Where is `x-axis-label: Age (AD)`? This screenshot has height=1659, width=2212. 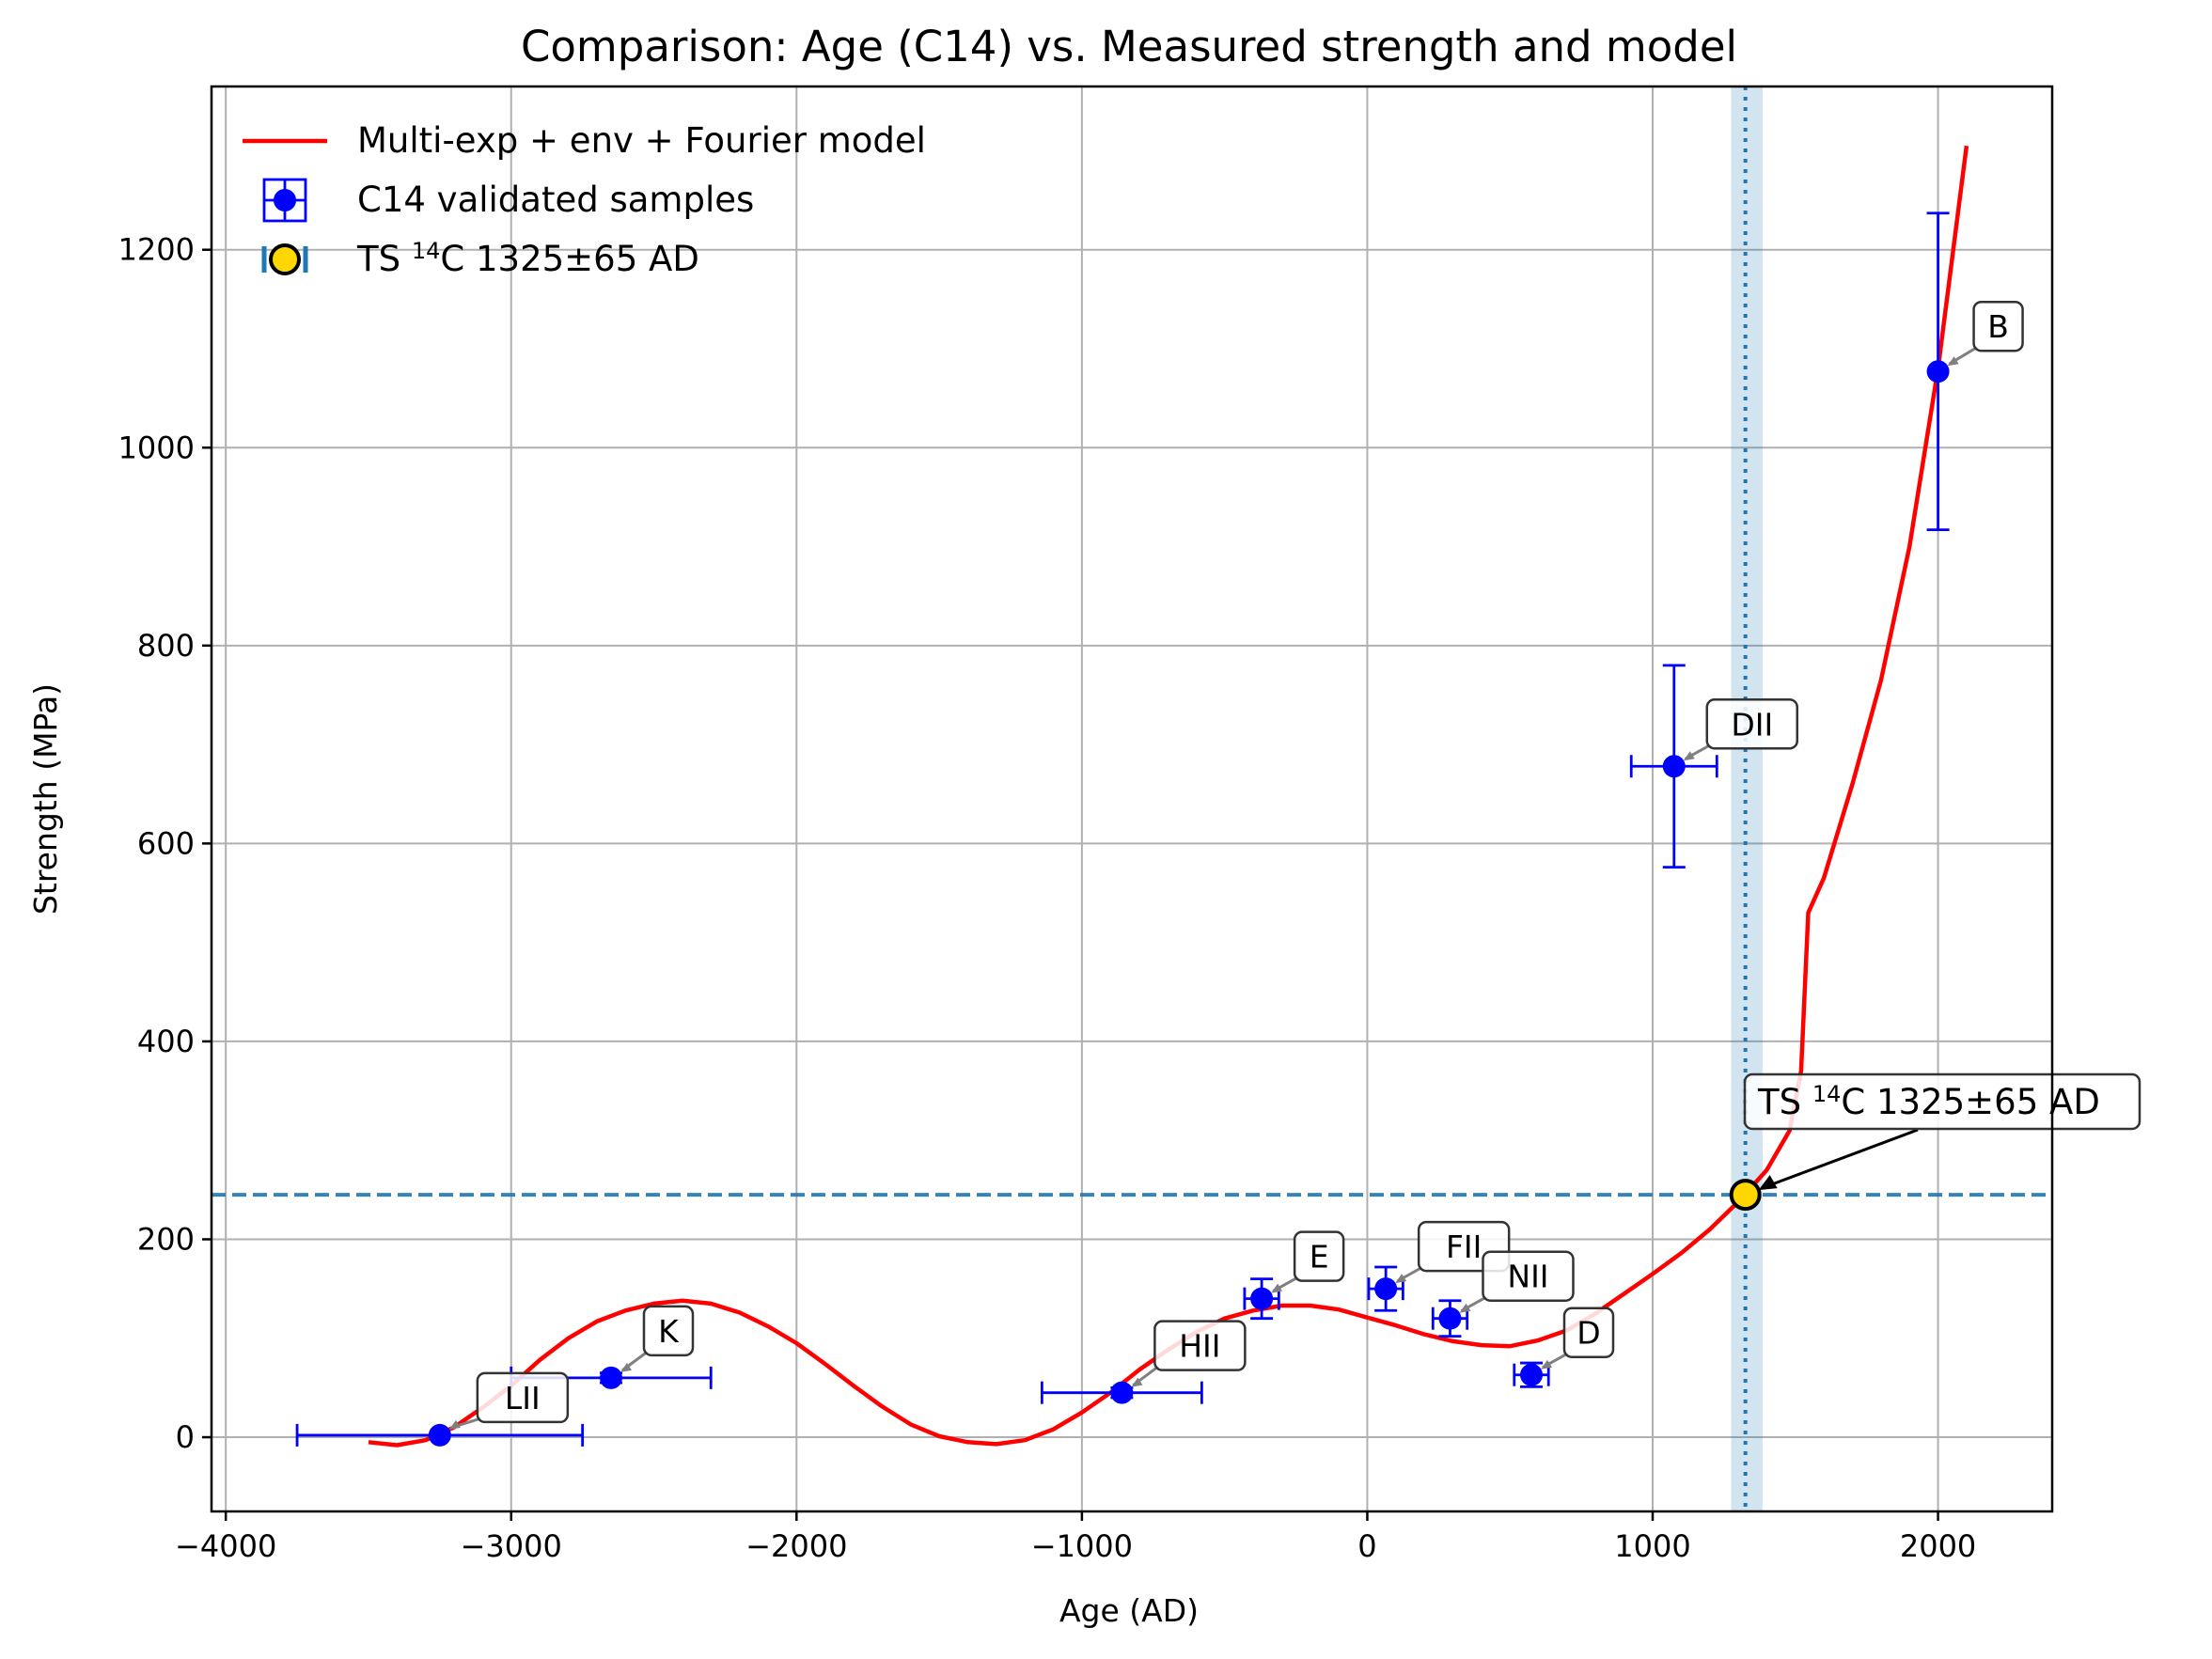 x-axis-label: Age (AD) is located at coordinates (1129, 1610).